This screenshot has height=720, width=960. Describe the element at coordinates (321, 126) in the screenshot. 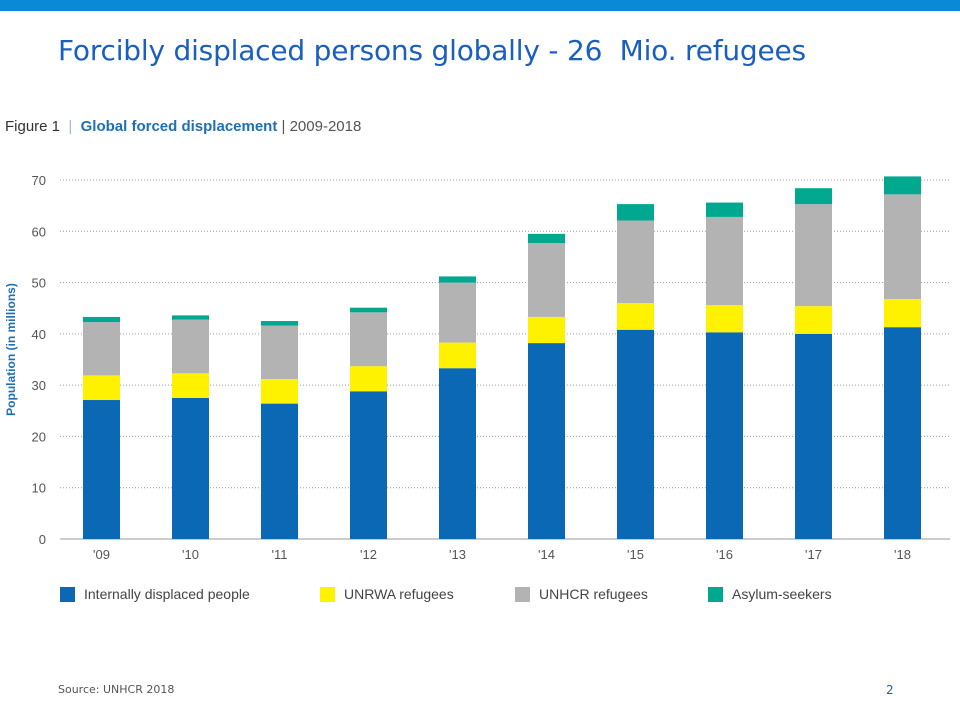

I see `figure-years: | 2009-2018` at that location.